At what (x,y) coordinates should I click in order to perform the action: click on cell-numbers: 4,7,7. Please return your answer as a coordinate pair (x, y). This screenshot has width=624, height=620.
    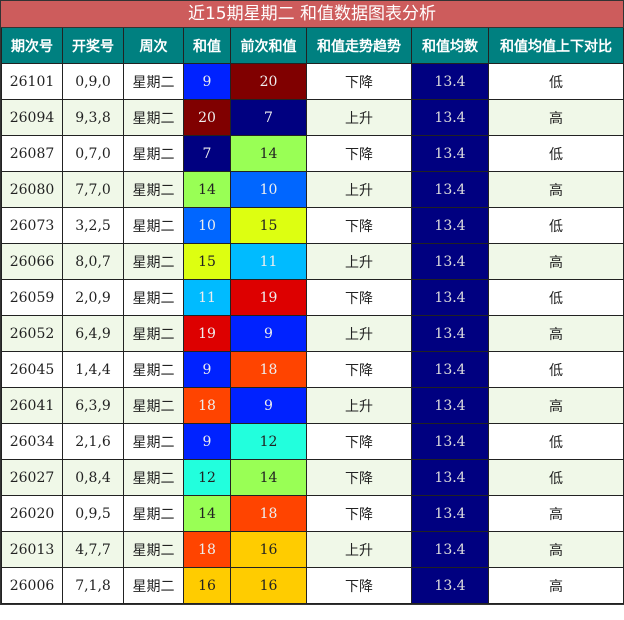
    Looking at the image, I should click on (93, 549).